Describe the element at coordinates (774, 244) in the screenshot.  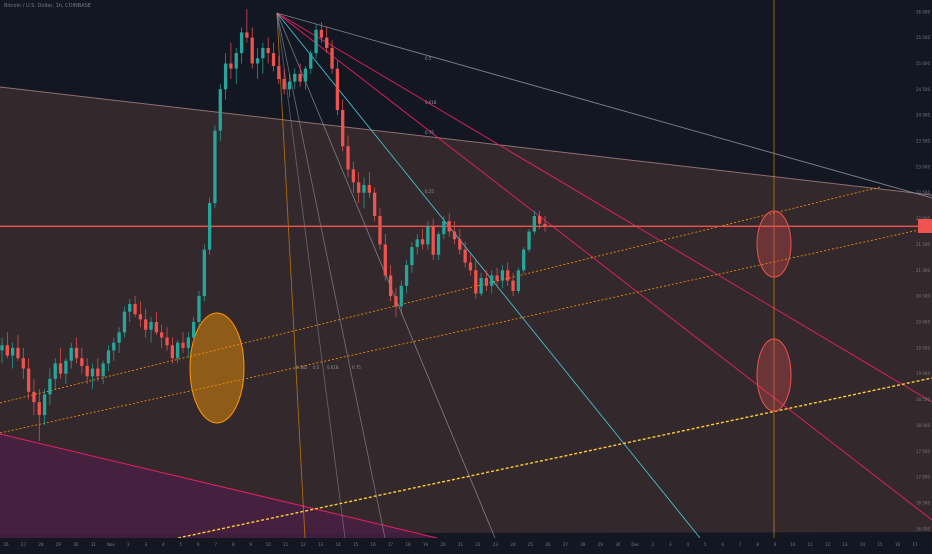
I see `red-ellipse-upper` at that location.